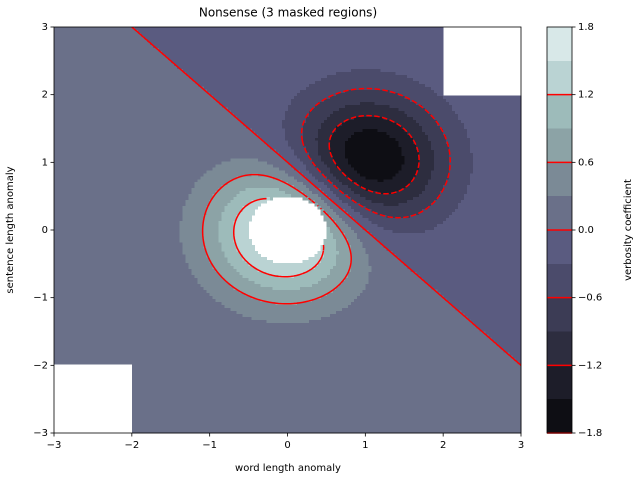  Describe the element at coordinates (521, 445) in the screenshot. I see `x-tick-label: 3` at that location.